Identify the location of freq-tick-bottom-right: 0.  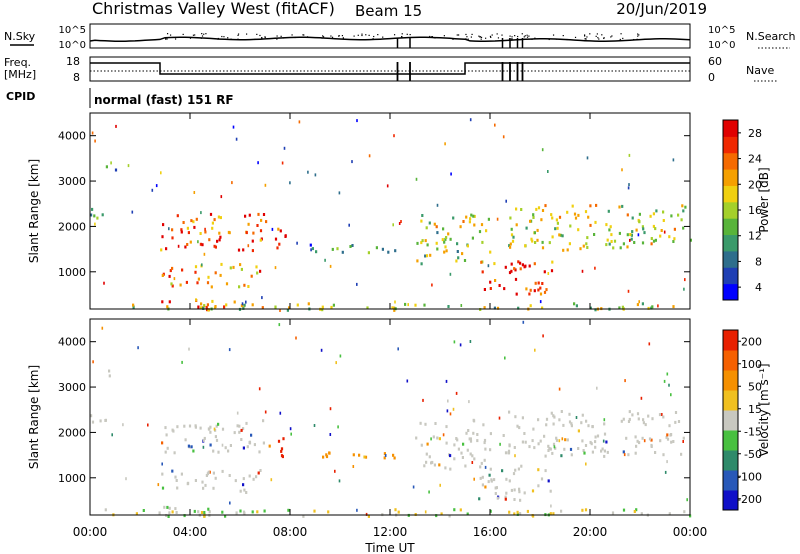
(711, 77).